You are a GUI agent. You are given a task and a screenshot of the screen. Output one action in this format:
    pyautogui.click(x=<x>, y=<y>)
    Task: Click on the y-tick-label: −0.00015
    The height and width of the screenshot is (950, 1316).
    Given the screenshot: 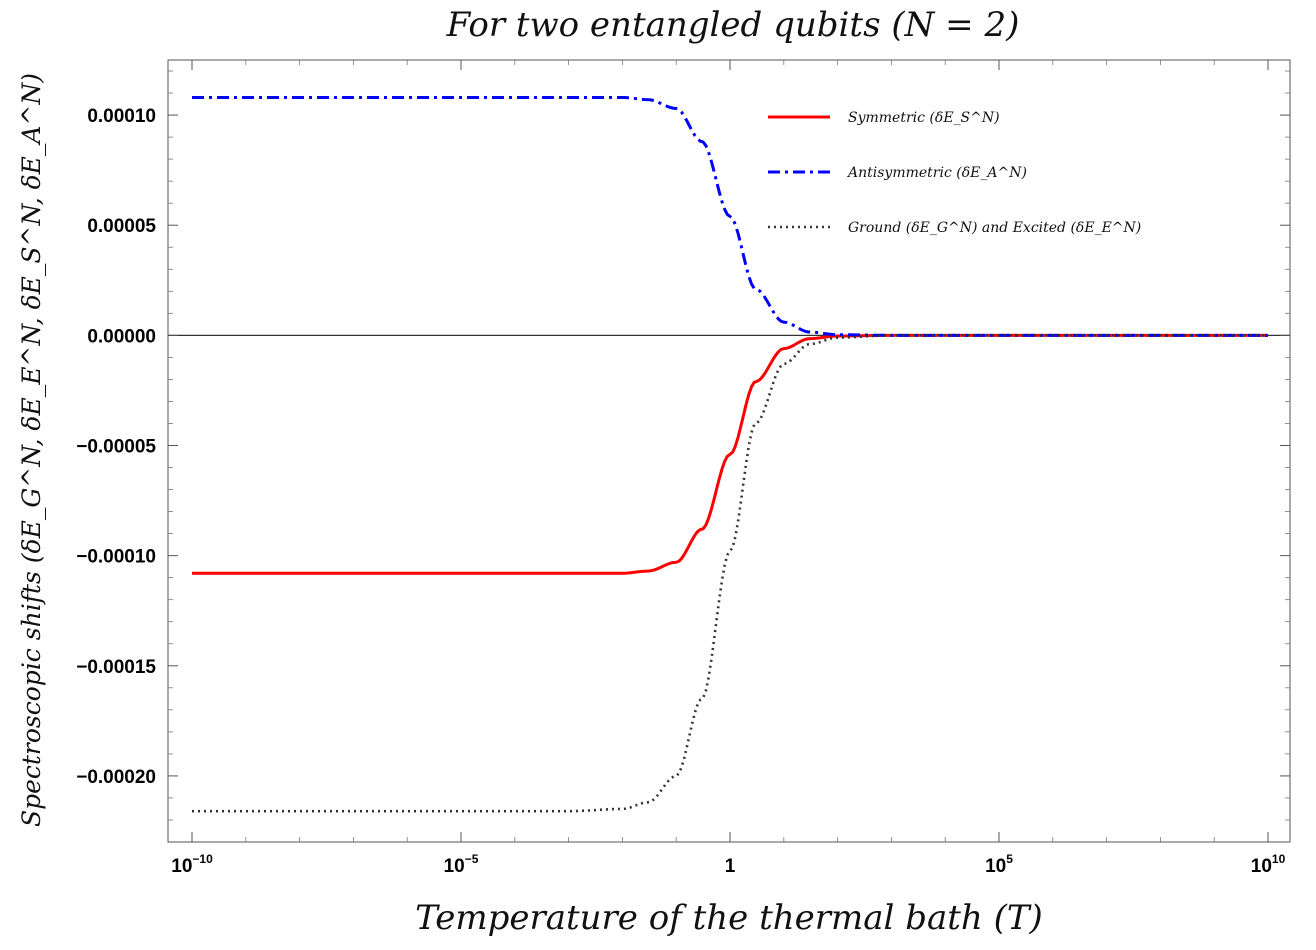 What is the action you would take?
    pyautogui.click(x=116, y=667)
    